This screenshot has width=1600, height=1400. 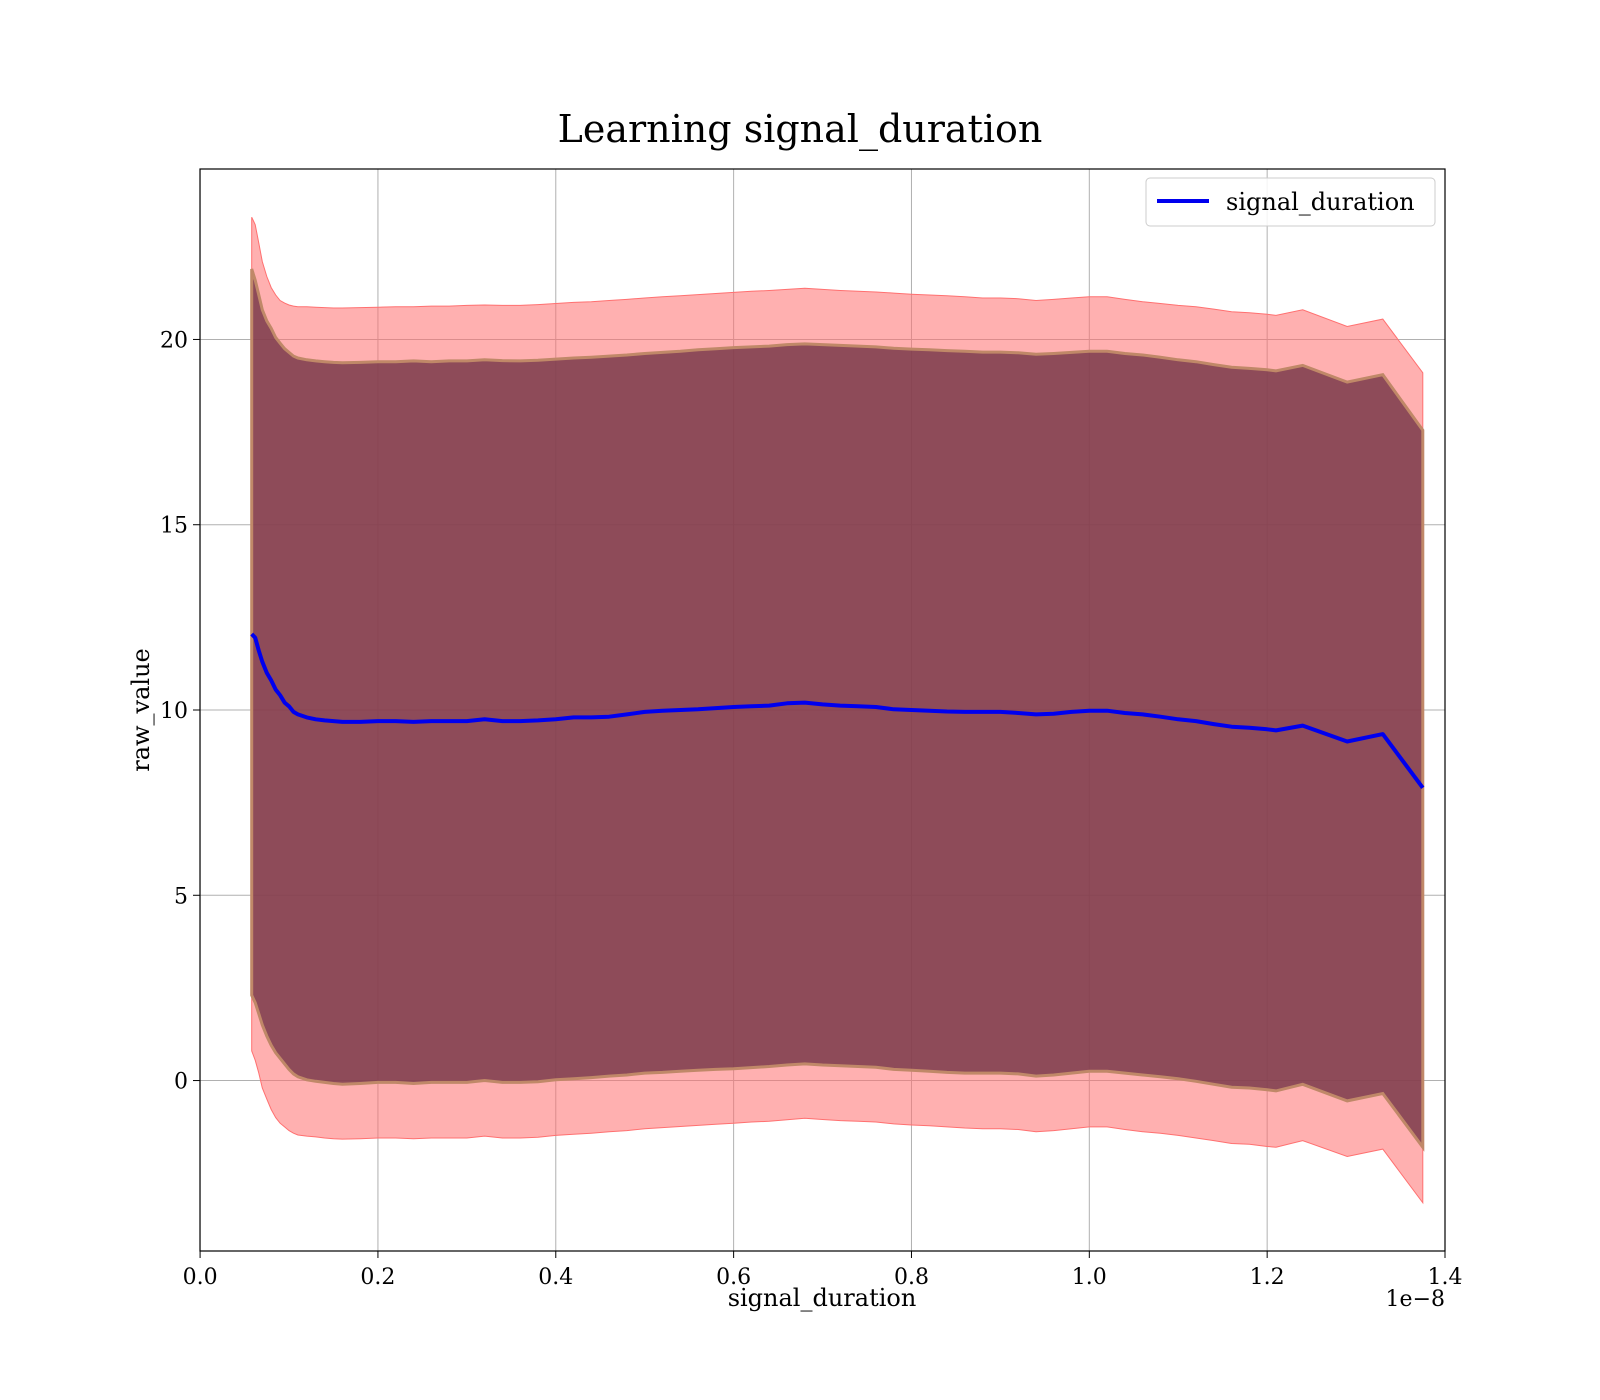 I want to click on chart-title: Learning signal_duration, so click(x=800, y=129).